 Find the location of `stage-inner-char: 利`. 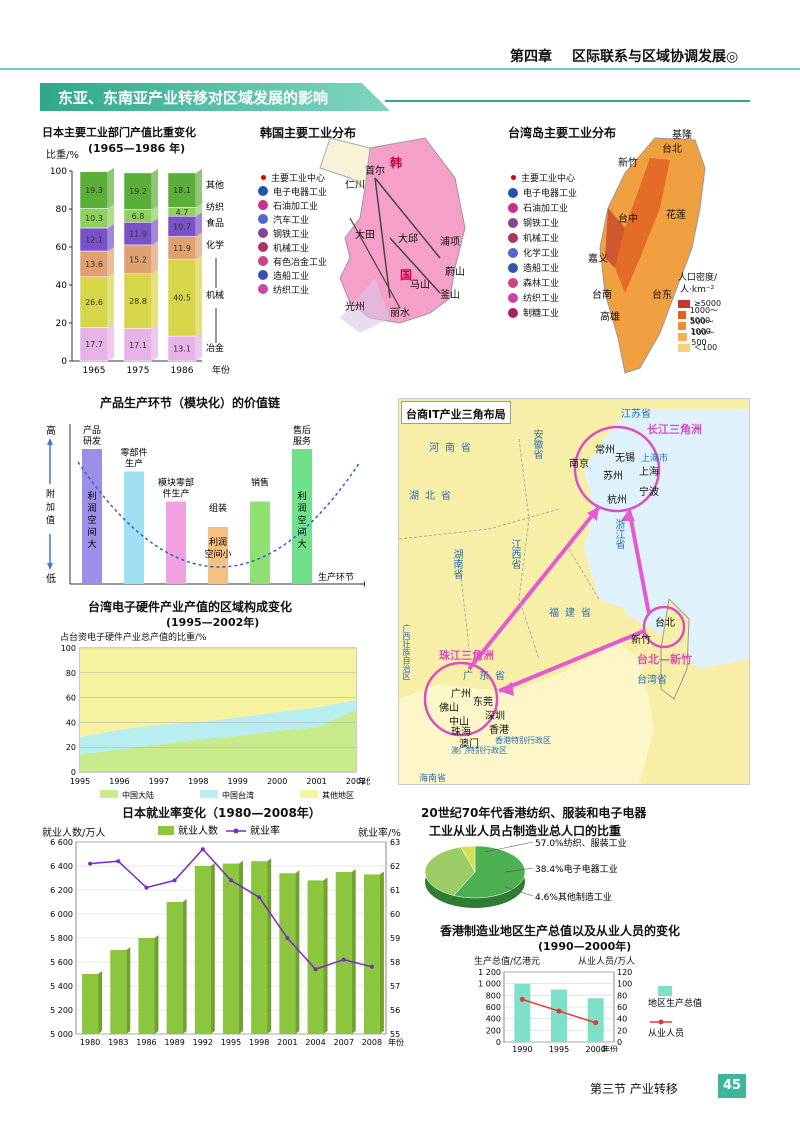

stage-inner-char: 利 is located at coordinates (91, 496).